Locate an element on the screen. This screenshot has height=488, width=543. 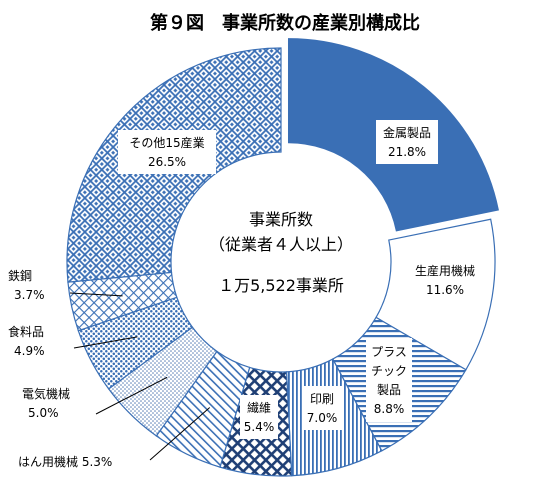
data-label-category-9: 鉄鋼 is located at coordinates (20, 275).